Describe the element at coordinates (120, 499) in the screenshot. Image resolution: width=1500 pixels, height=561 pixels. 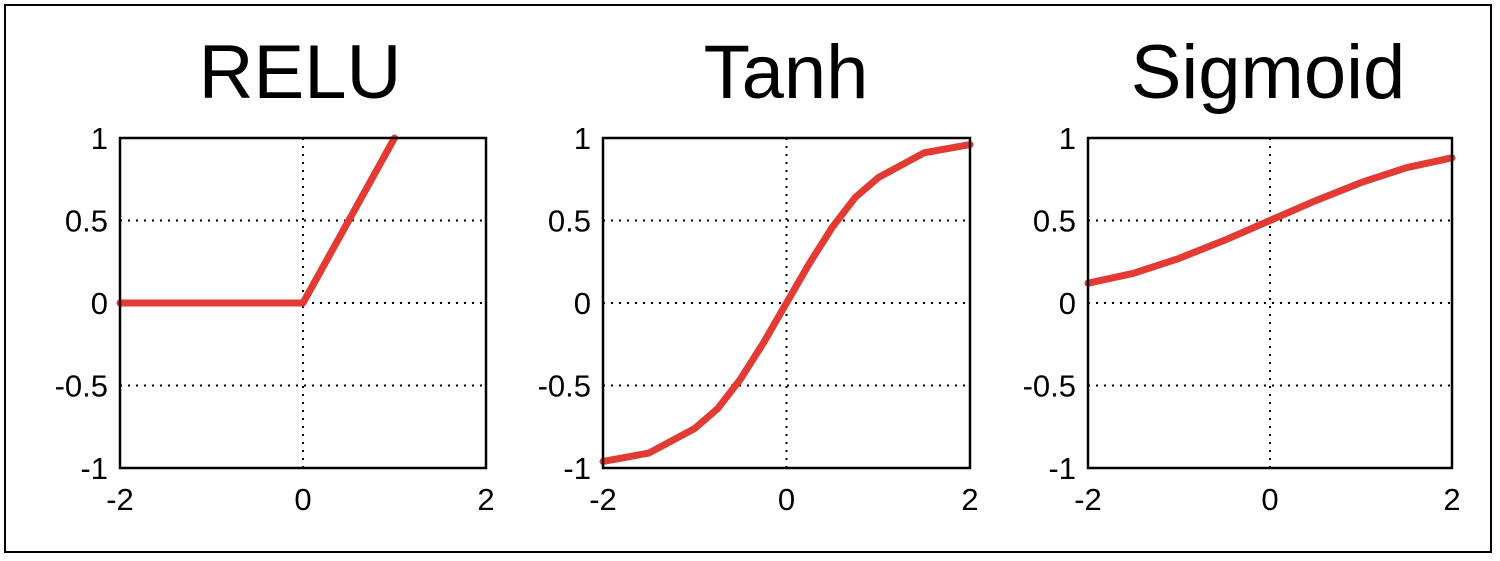
I see `relu-xtick-label: -2` at that location.